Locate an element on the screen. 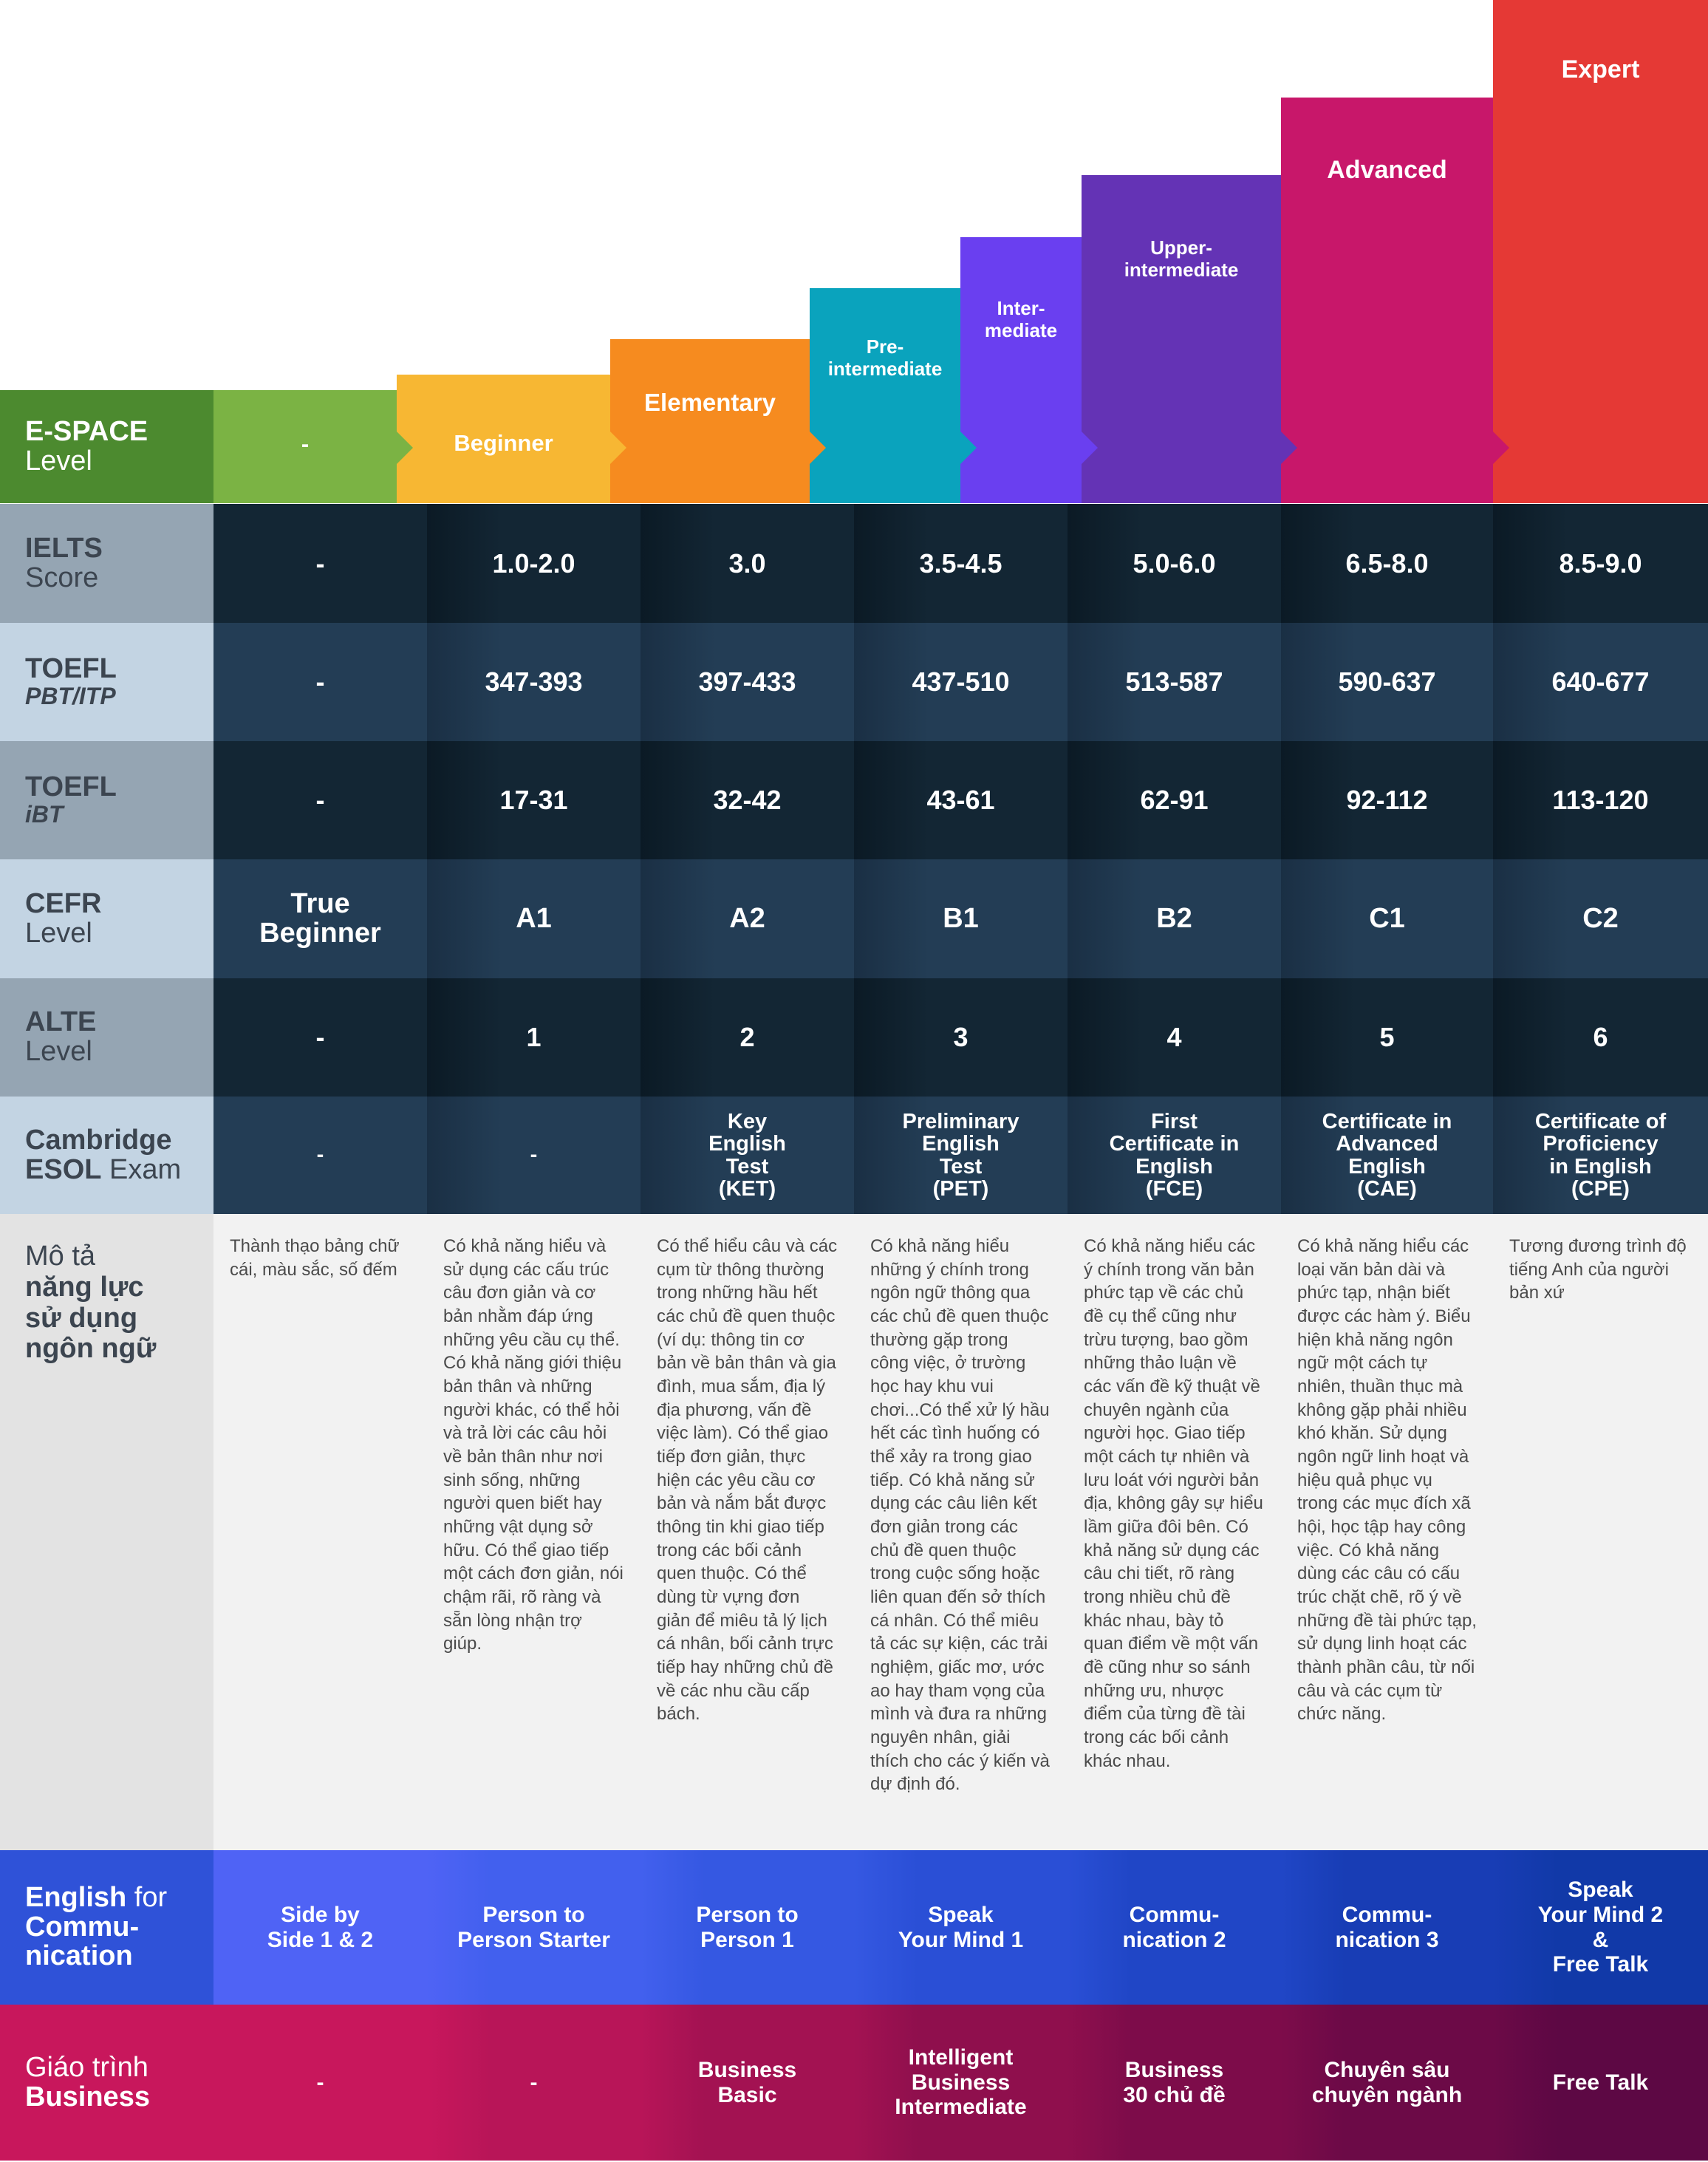 Image resolution: width=1708 pixels, height=2162 pixels. label-line-2: ESOL Exam is located at coordinates (119, 1169).